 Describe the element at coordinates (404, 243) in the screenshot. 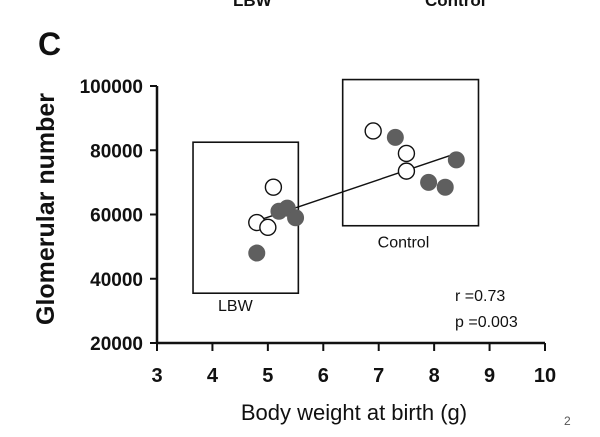

I see `group-box-label-control: Control` at that location.